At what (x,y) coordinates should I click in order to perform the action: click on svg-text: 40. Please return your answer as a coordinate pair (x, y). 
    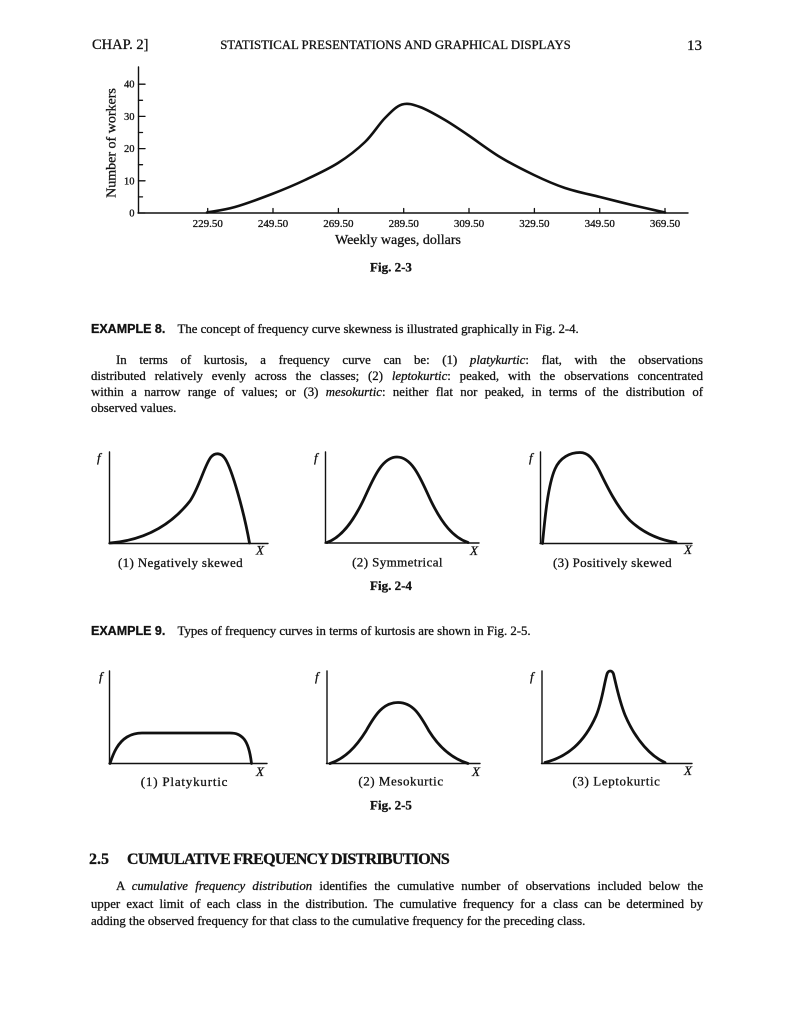
    Looking at the image, I should click on (129, 85).